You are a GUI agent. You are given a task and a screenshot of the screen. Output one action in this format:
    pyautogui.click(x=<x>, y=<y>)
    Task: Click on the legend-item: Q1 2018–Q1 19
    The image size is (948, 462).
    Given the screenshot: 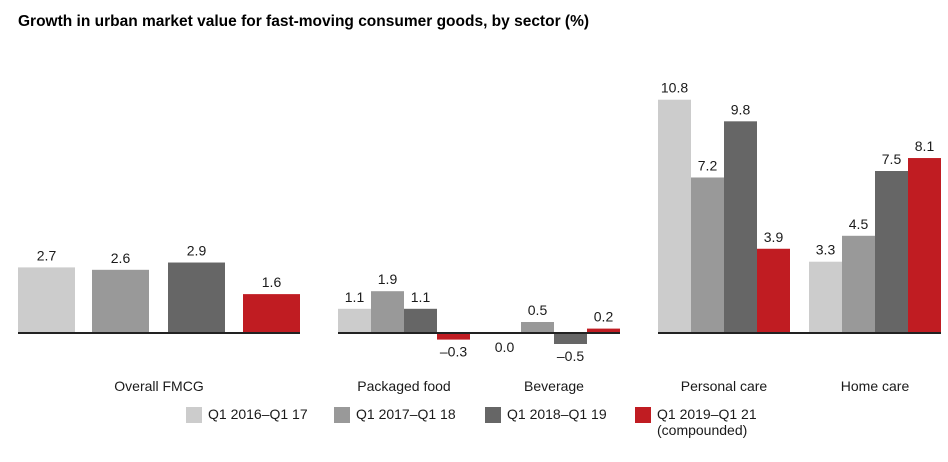 What is the action you would take?
    pyautogui.click(x=546, y=414)
    